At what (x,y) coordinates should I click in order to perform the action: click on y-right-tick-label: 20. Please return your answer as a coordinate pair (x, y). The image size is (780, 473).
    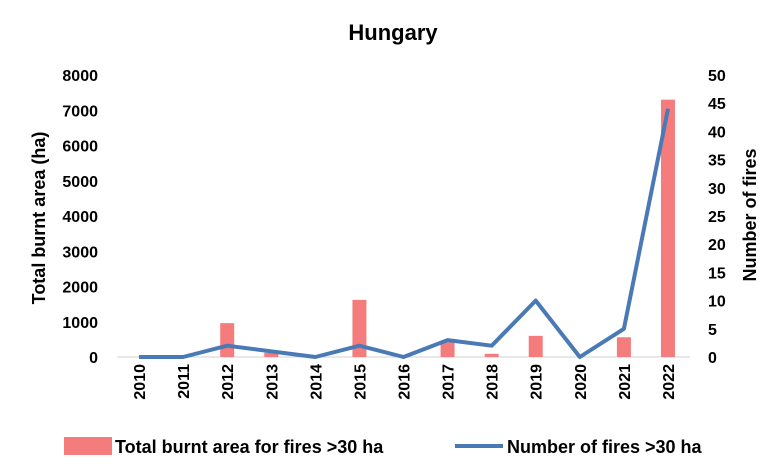
    Looking at the image, I should click on (717, 245).